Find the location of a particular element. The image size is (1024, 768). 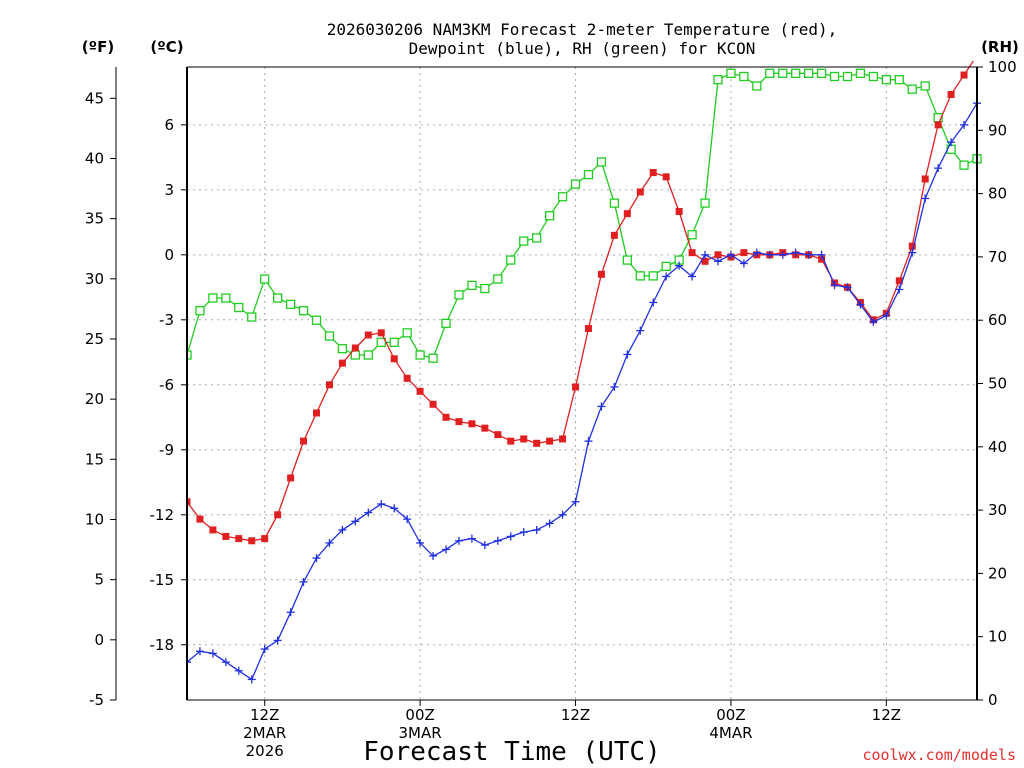

fahrenheit-tick-label: 35 is located at coordinates (94, 219).